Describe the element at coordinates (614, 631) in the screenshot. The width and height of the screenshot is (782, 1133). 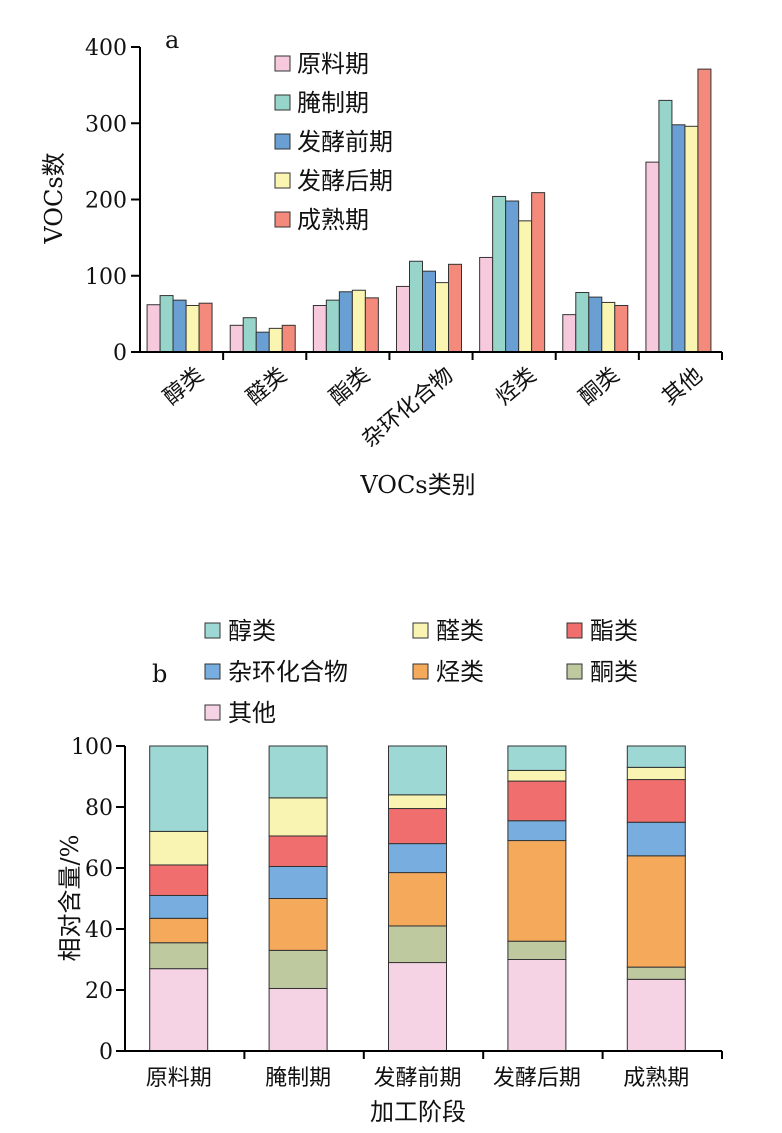
I see `legend-label: 酯类` at that location.